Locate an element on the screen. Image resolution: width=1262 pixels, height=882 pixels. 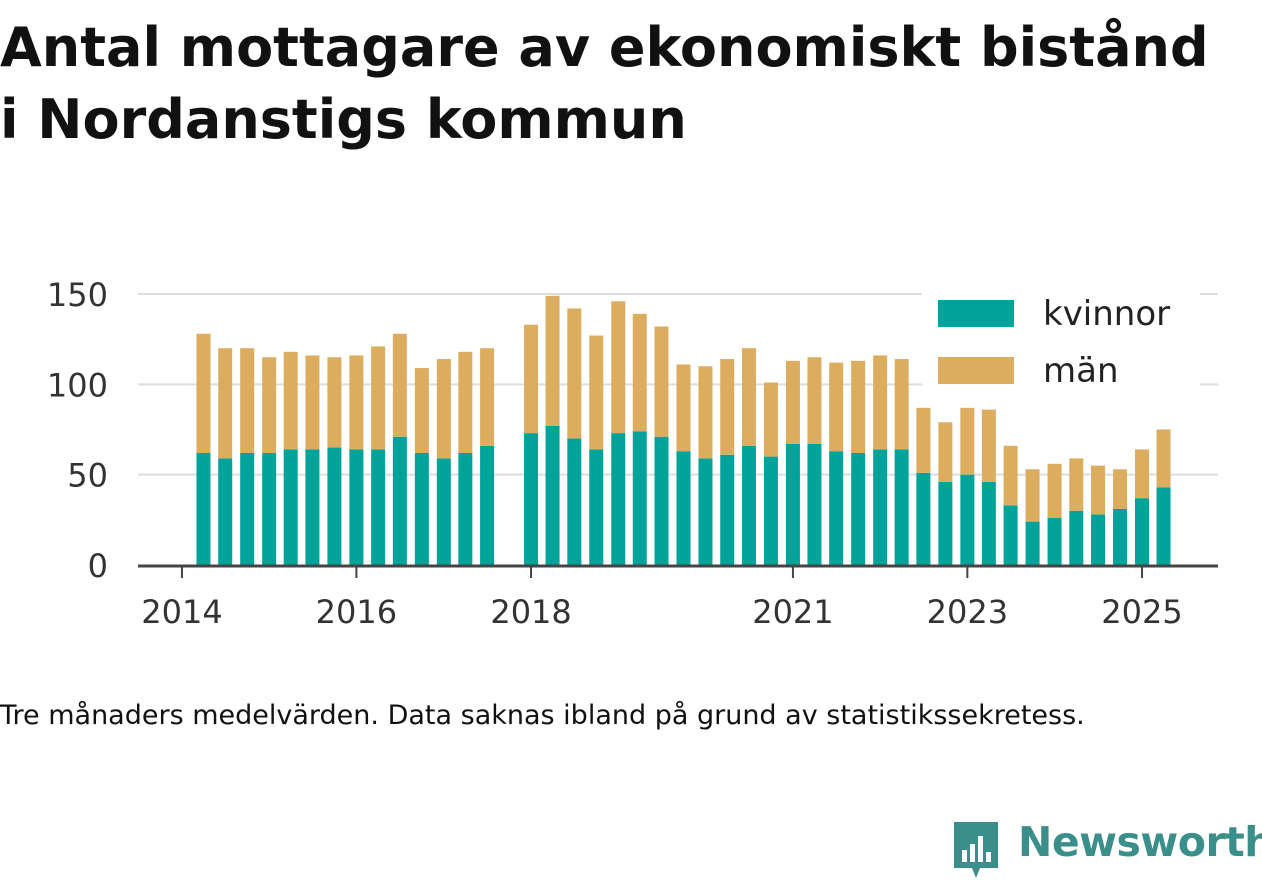
x-tick-label-2014: 2014 is located at coordinates (181, 612).